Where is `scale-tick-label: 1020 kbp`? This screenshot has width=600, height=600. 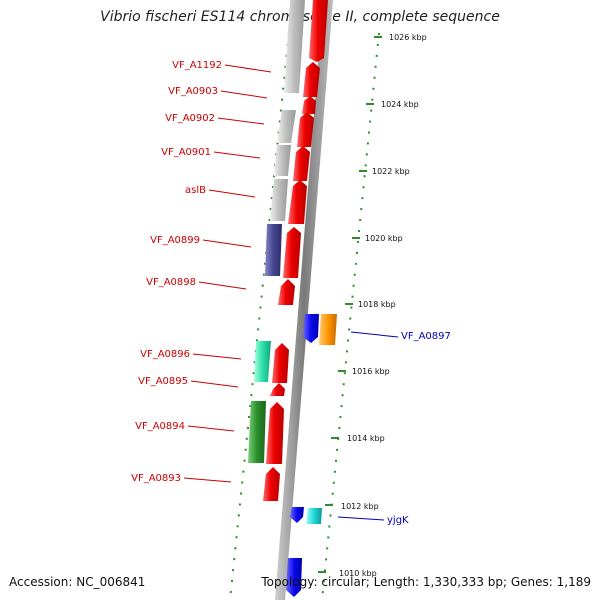 scale-tick-label: 1020 kbp is located at coordinates (384, 238).